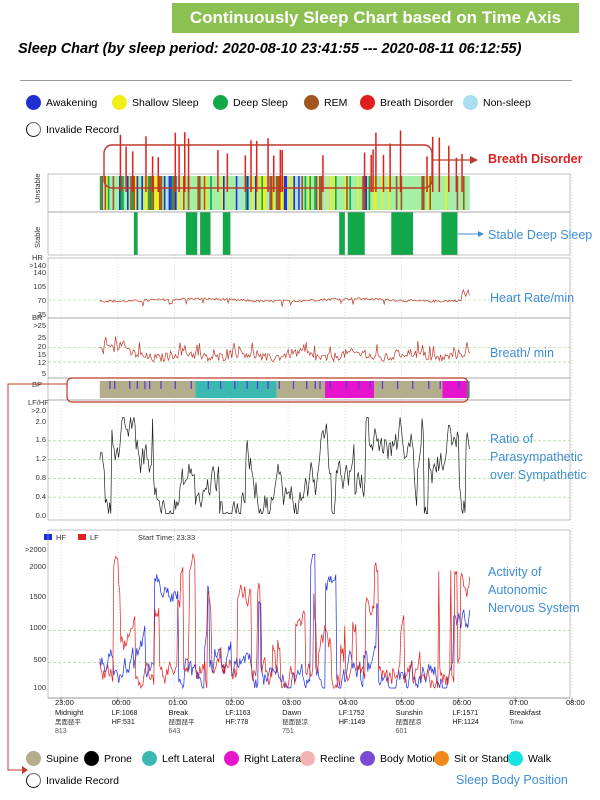  I want to click on y-tick-label: >25, so click(39, 325).